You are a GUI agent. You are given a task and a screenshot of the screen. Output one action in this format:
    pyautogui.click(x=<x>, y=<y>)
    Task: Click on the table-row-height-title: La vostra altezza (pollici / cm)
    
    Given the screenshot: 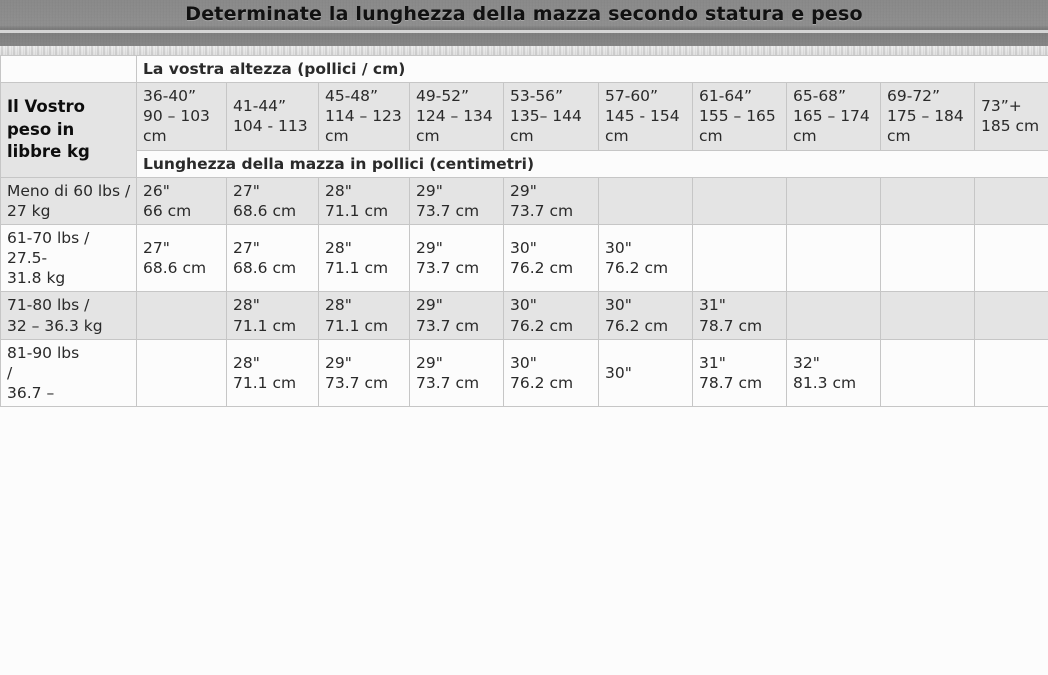 What is the action you would take?
    pyautogui.click(x=524, y=69)
    